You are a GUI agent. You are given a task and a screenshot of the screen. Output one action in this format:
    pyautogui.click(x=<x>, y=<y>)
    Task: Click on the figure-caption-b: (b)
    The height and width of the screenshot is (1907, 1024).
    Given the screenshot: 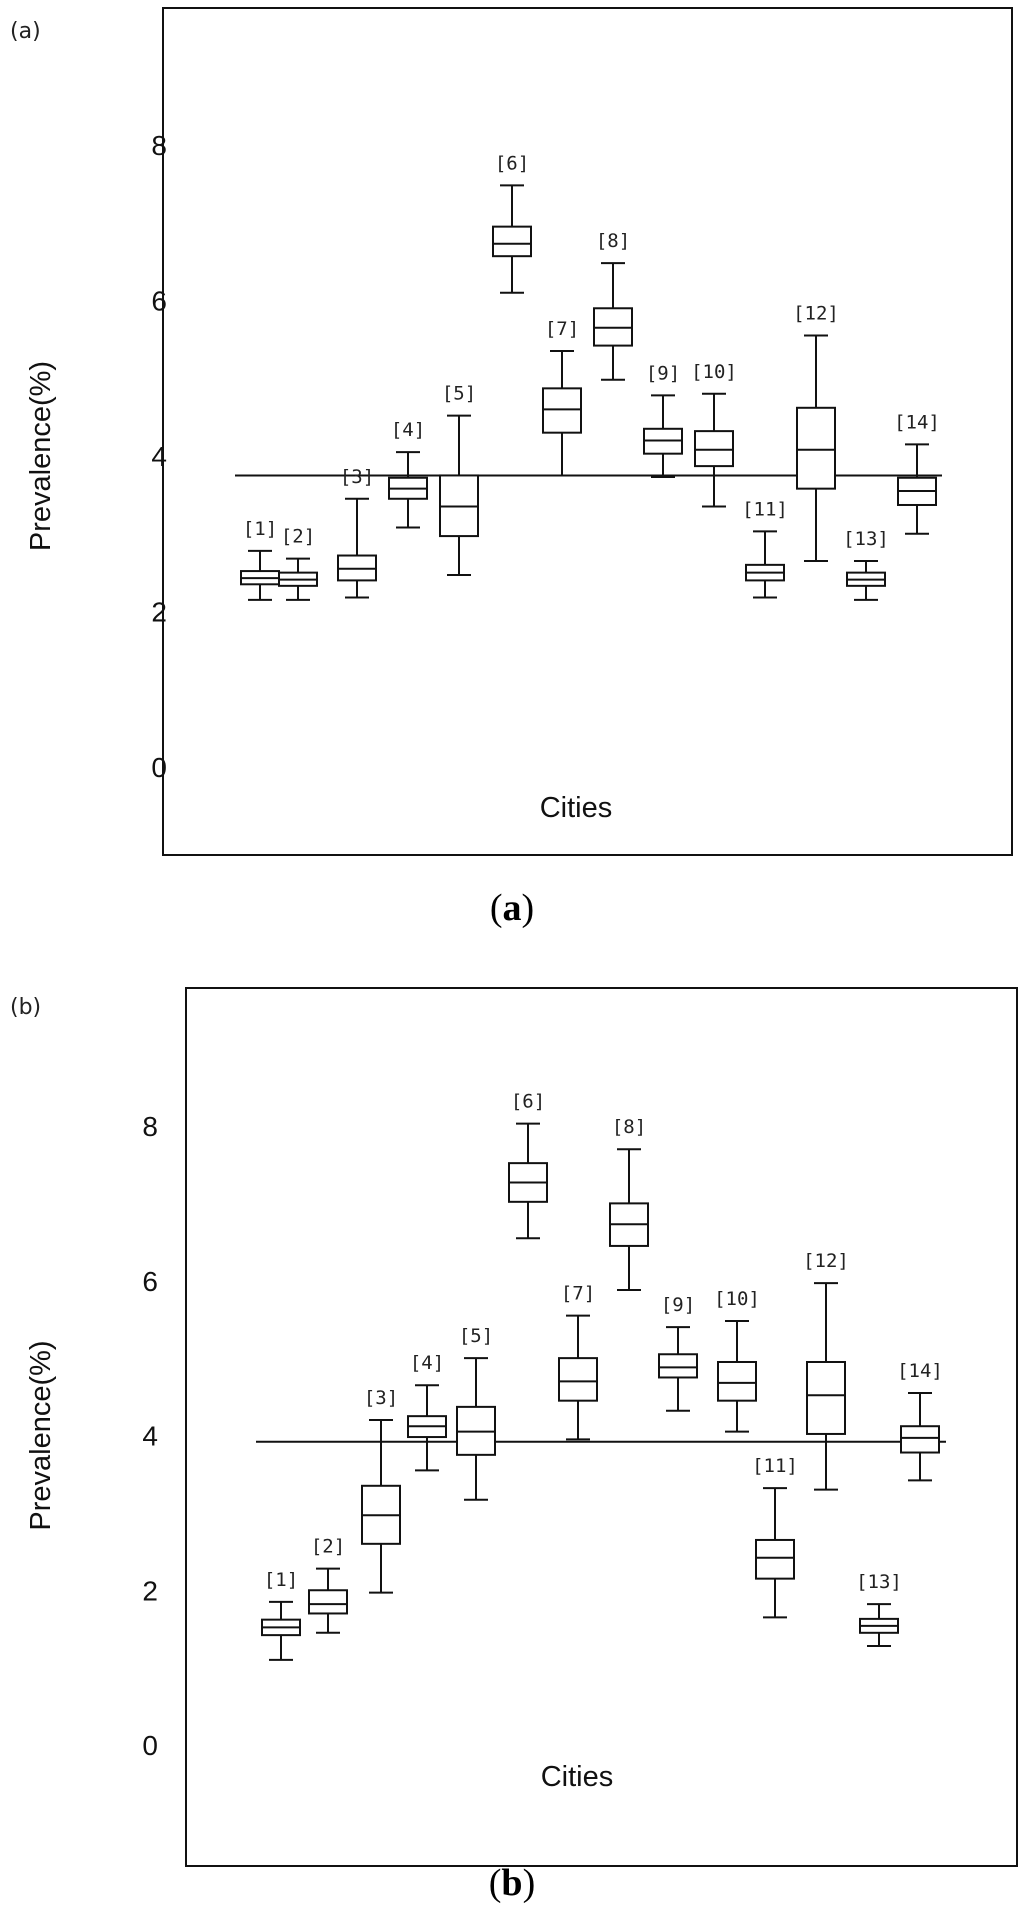 What is the action you would take?
    pyautogui.click(x=512, y=1883)
    